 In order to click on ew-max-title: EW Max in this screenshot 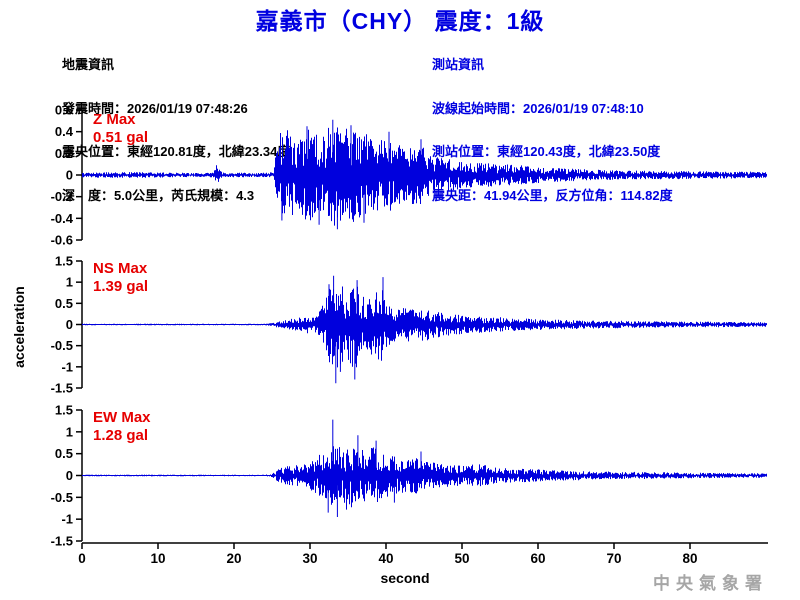, I will do `click(122, 417)`.